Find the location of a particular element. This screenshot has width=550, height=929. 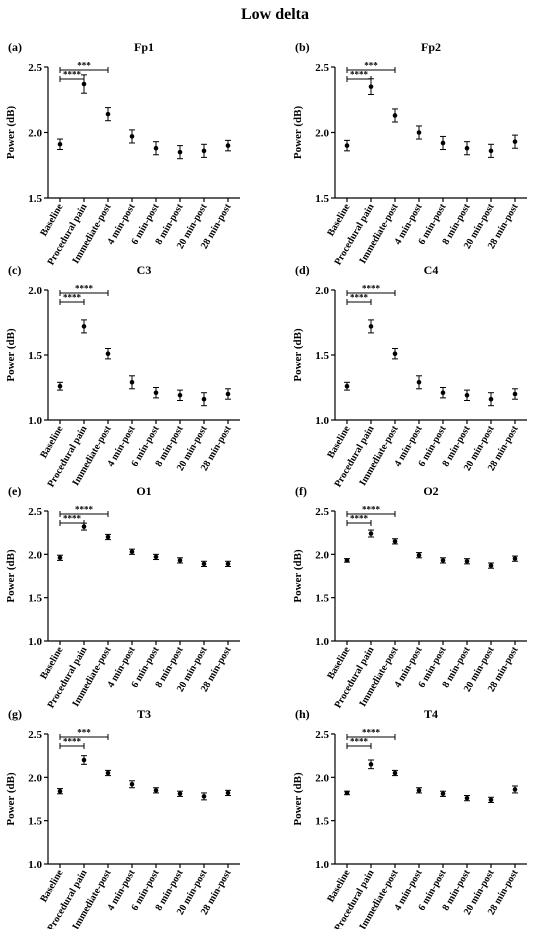

panel-title: C3 is located at coordinates (144, 270).